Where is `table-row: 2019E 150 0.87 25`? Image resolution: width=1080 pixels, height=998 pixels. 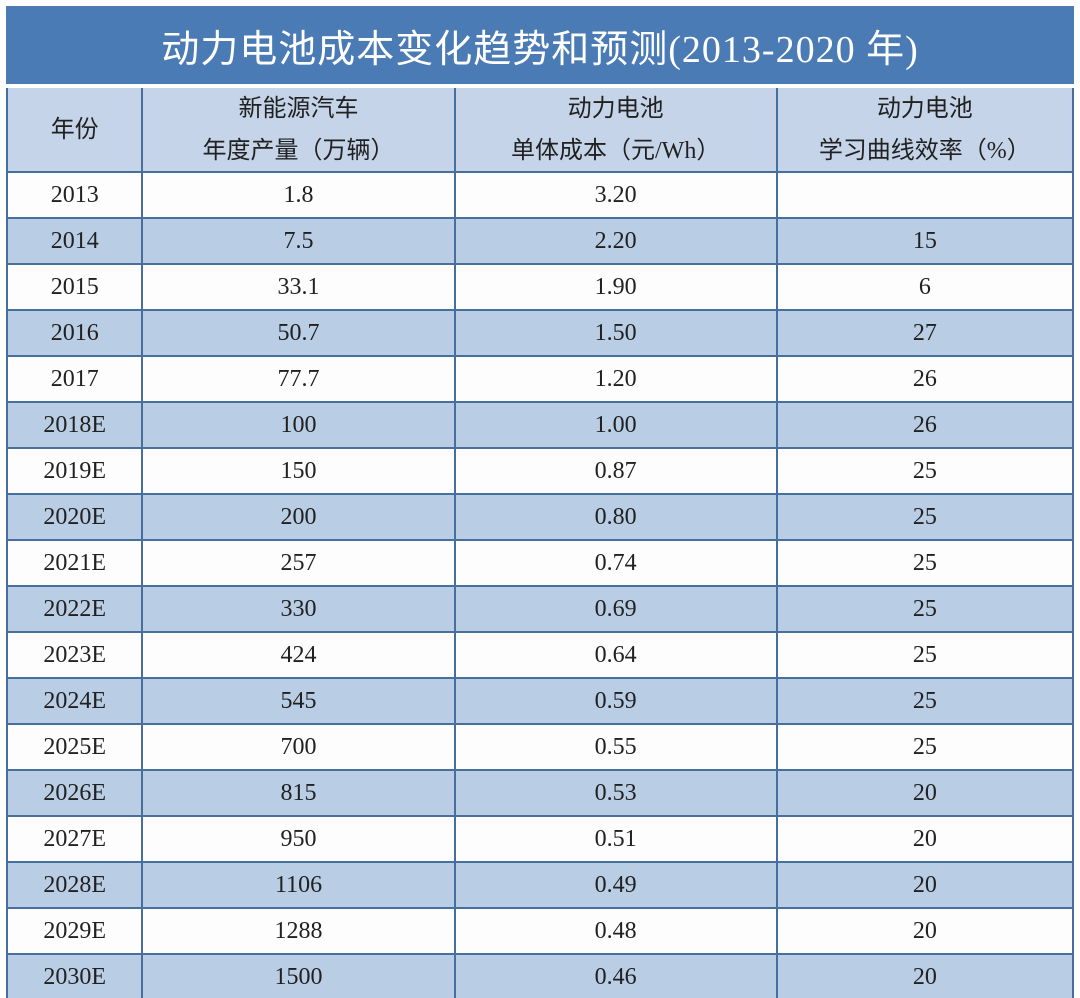 table-row: 2019E 150 0.87 25 is located at coordinates (540, 471).